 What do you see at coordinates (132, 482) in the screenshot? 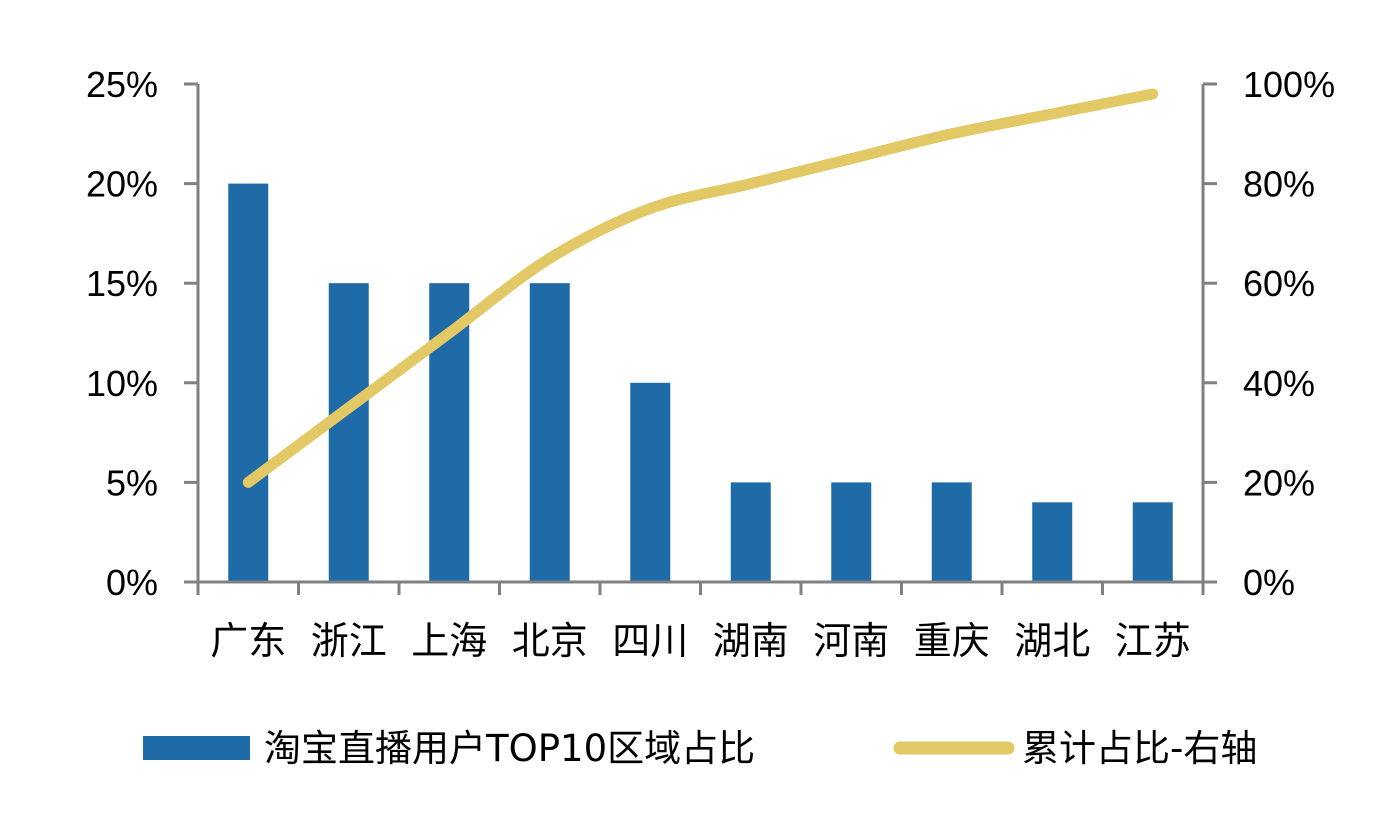
I see `y-left-tick-label: 5%` at bounding box center [132, 482].